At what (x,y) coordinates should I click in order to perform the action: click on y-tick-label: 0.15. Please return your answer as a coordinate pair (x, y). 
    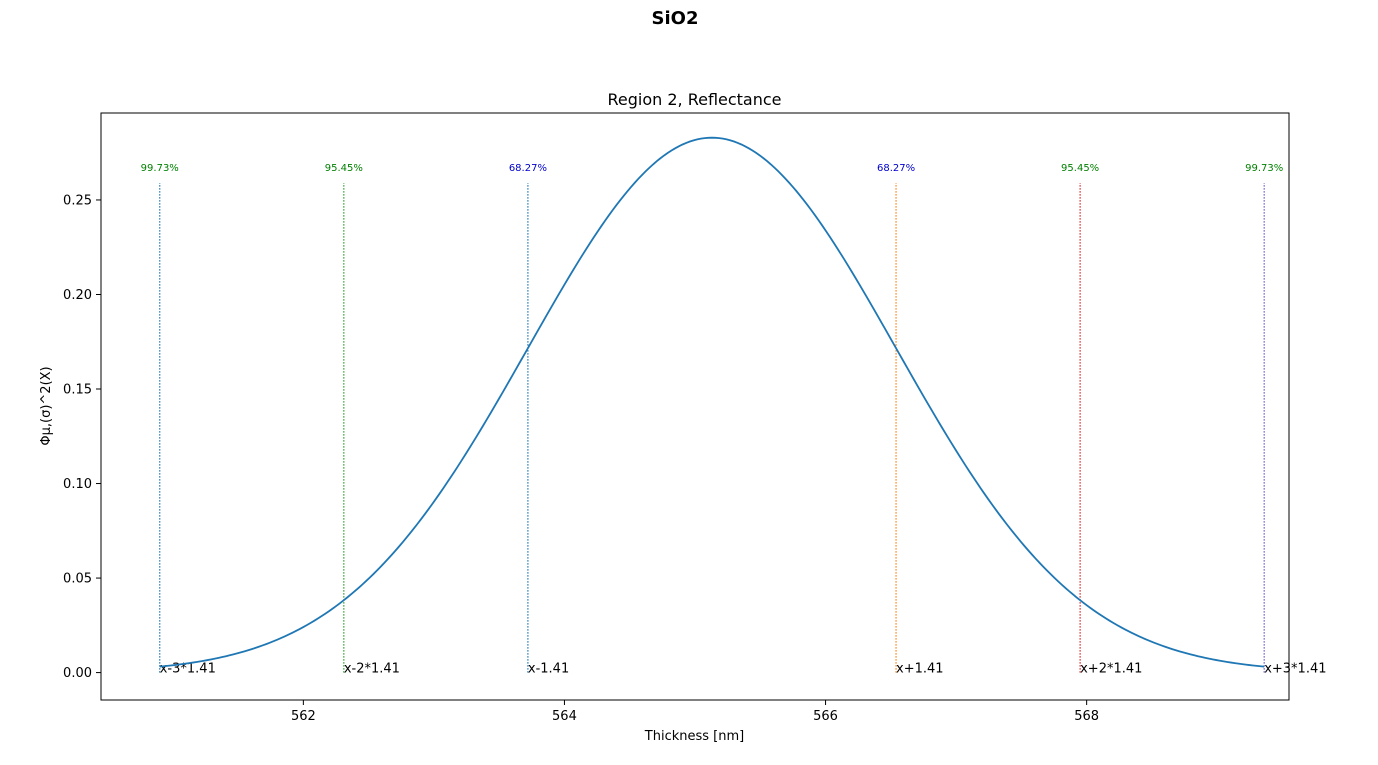
    Looking at the image, I should click on (77, 390).